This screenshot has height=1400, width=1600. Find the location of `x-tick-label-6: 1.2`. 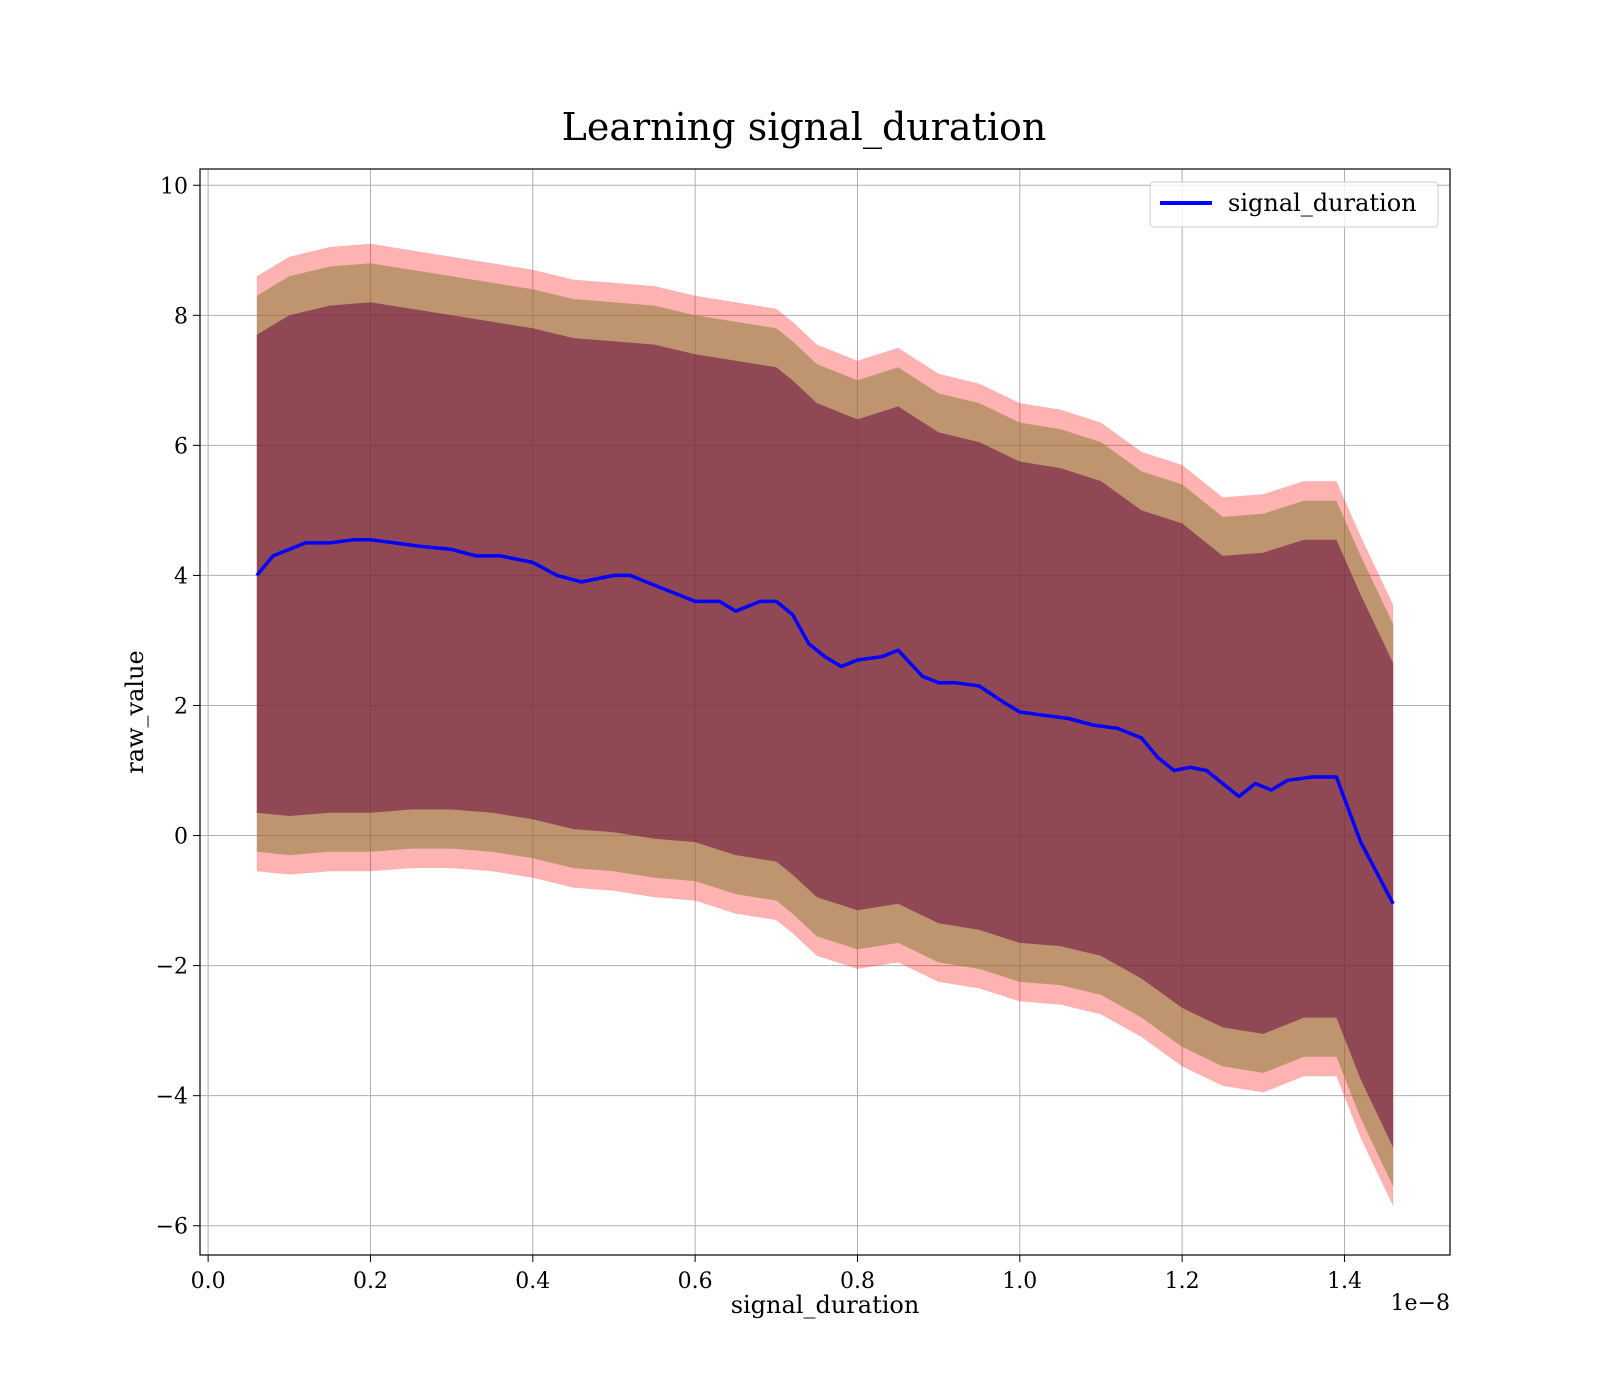

x-tick-label-6: 1.2 is located at coordinates (1182, 1281).